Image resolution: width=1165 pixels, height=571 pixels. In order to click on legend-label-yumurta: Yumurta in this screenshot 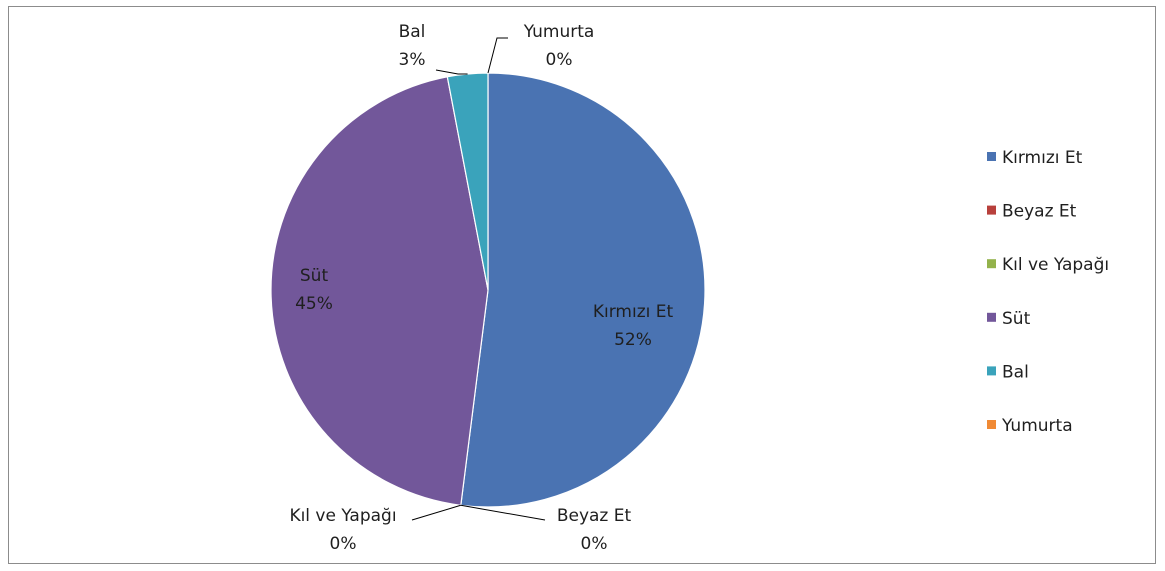, I will do `click(1037, 426)`.